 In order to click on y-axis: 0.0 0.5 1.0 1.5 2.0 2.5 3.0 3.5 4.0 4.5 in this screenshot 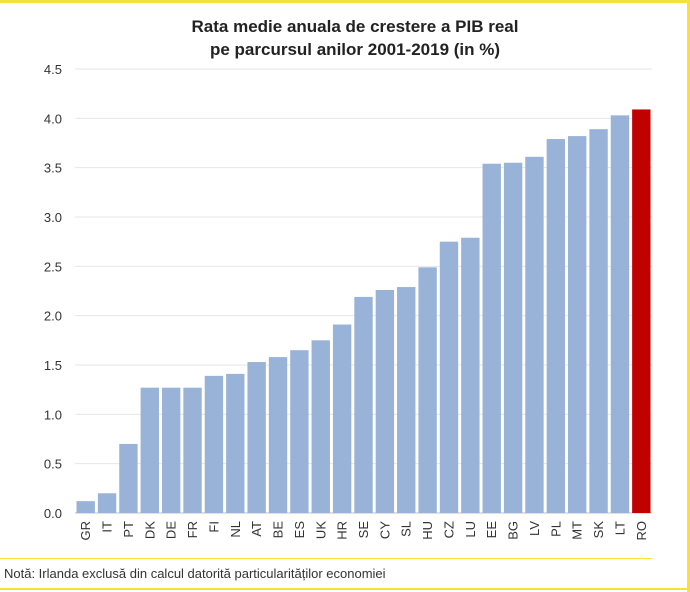, I will do `click(53, 291)`.